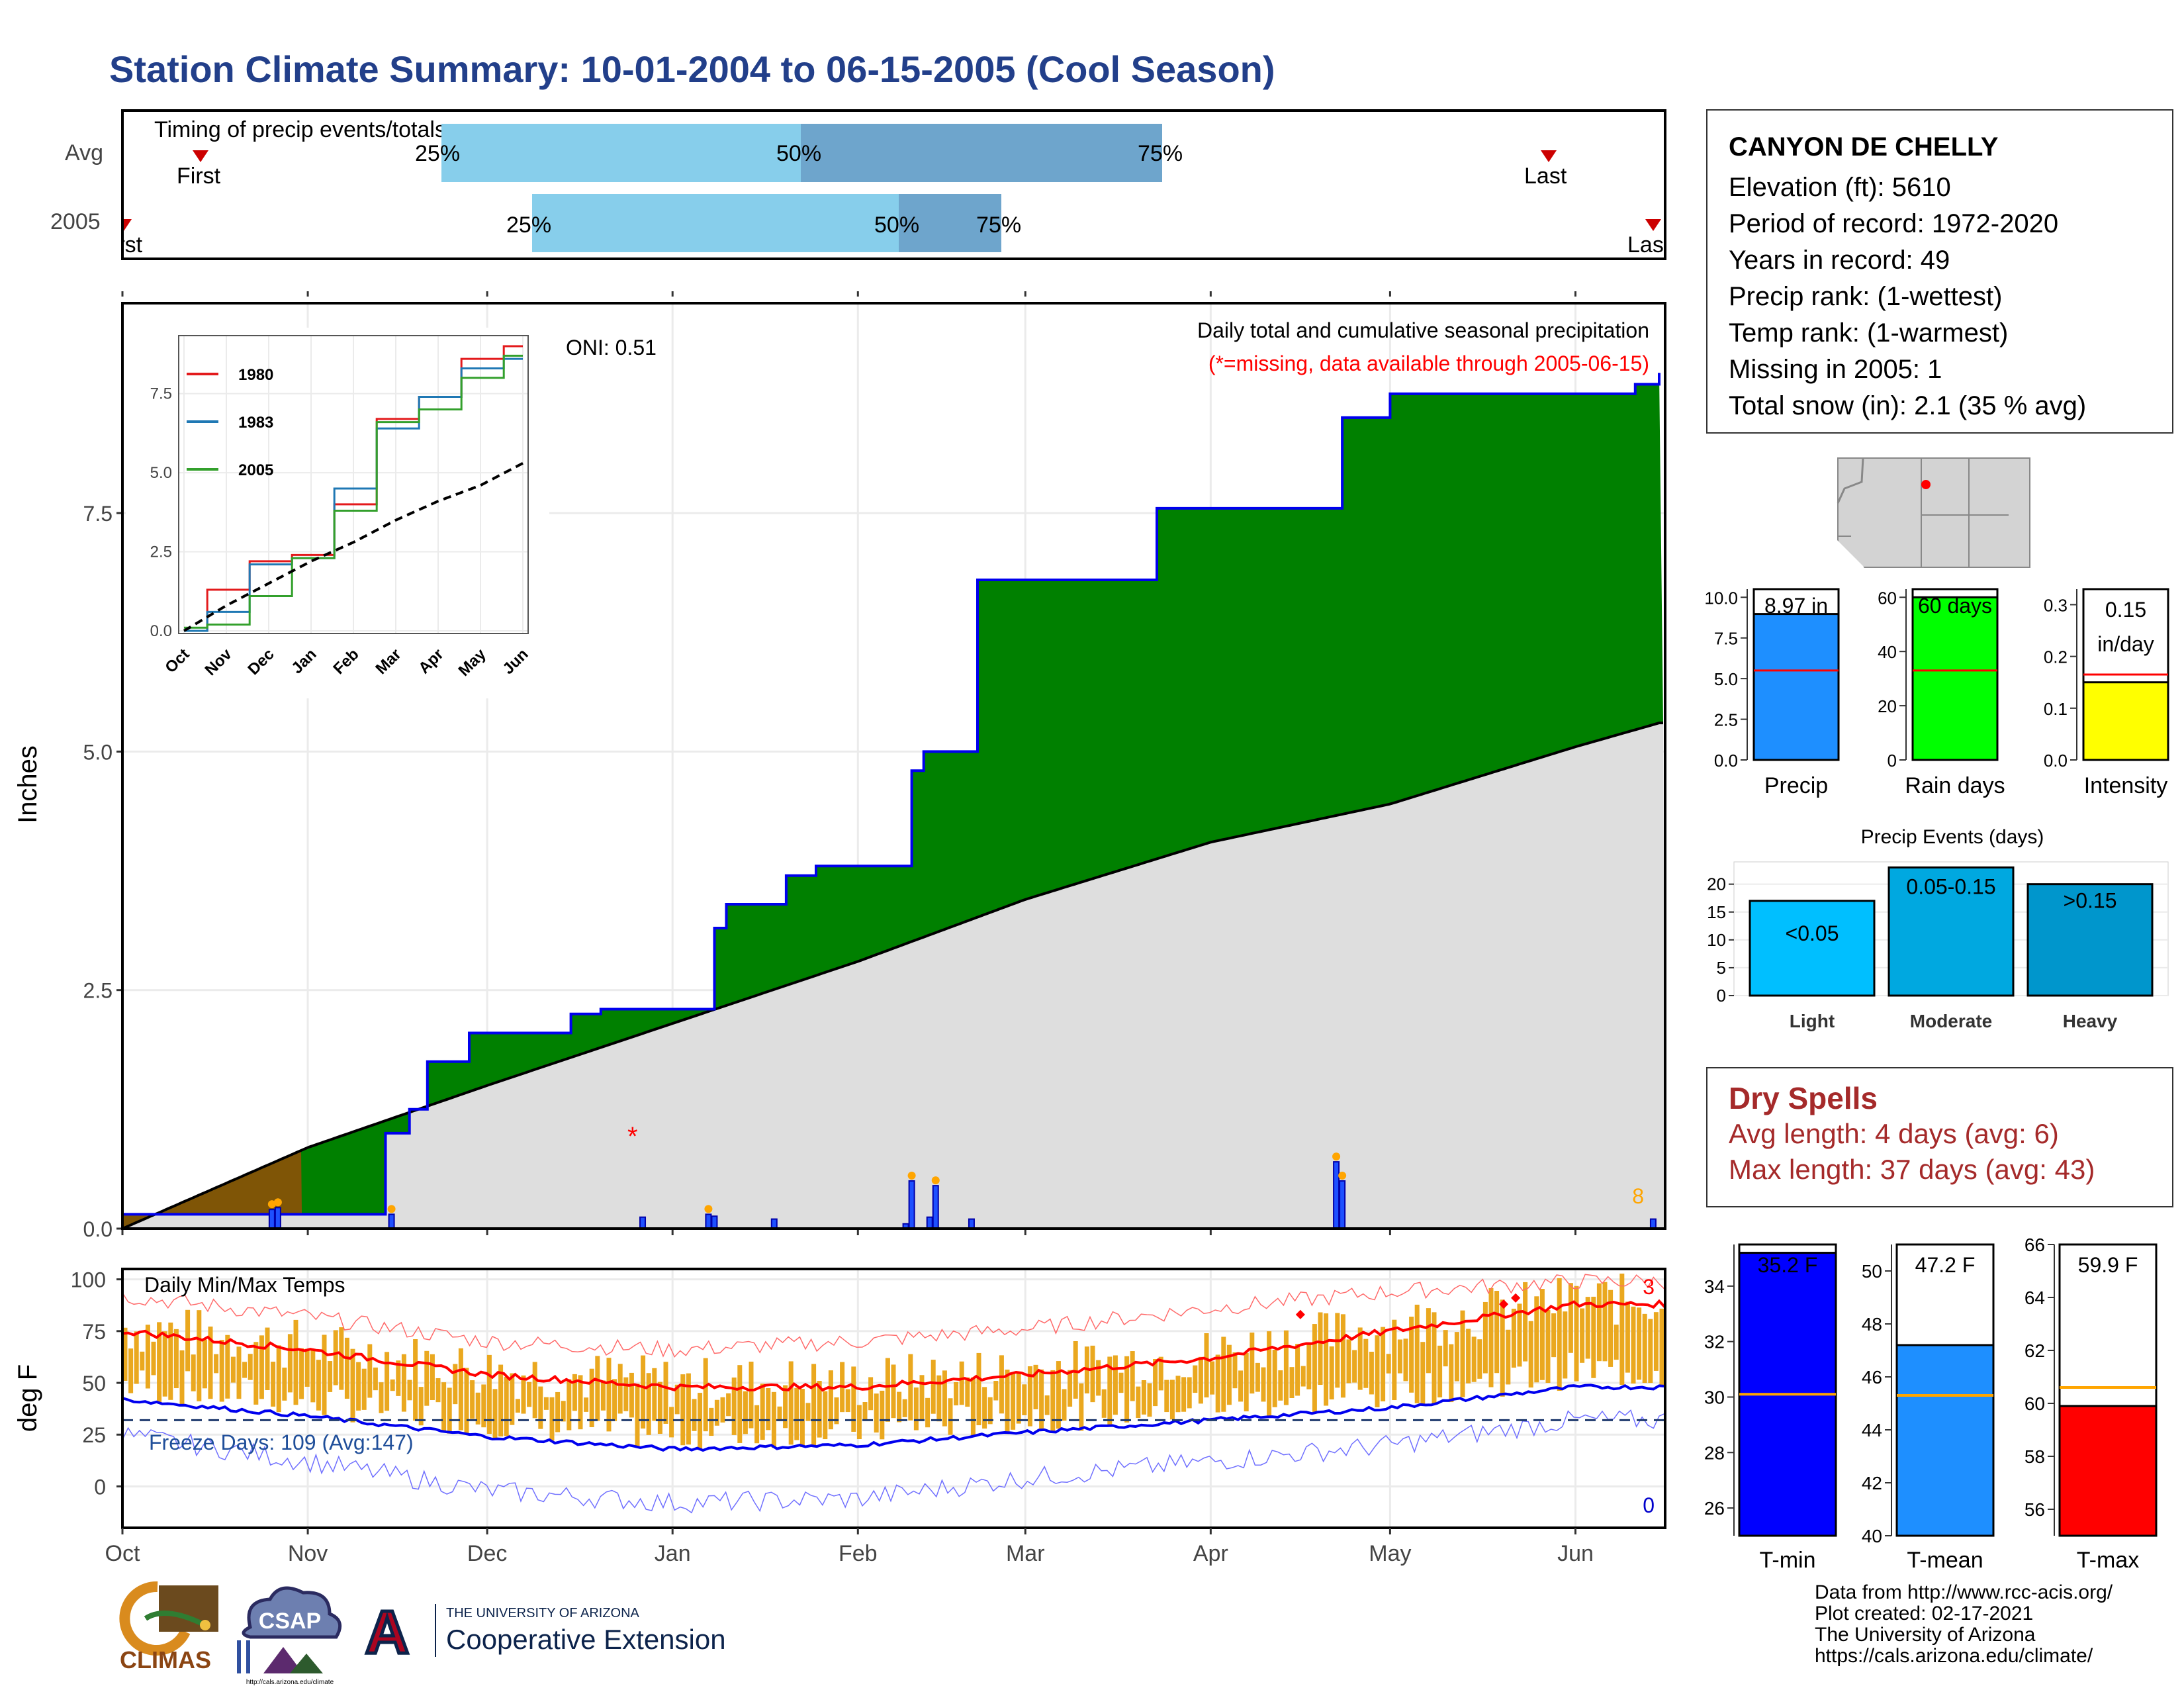 The image size is (2184, 1688). Describe the element at coordinates (621, 153) in the screenshot. I see `avg-iqr-lower` at that location.